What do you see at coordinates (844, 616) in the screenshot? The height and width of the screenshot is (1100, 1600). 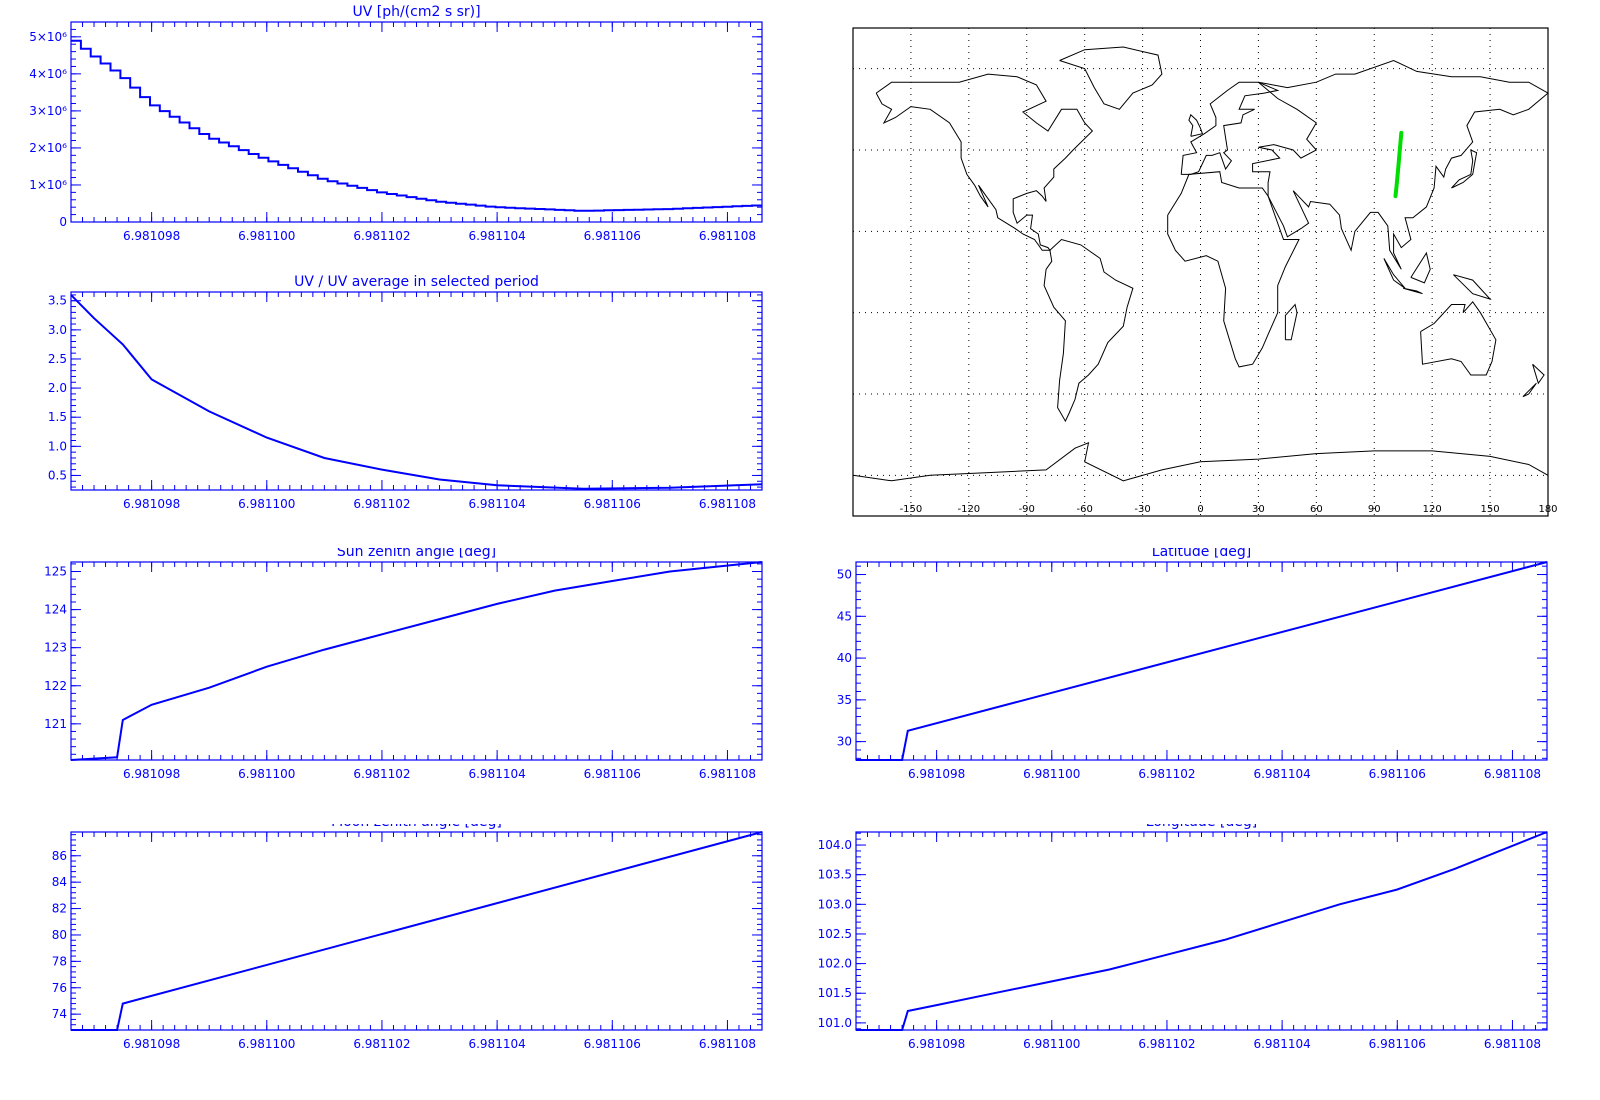 I see `y-tick-label: 45` at bounding box center [844, 616].